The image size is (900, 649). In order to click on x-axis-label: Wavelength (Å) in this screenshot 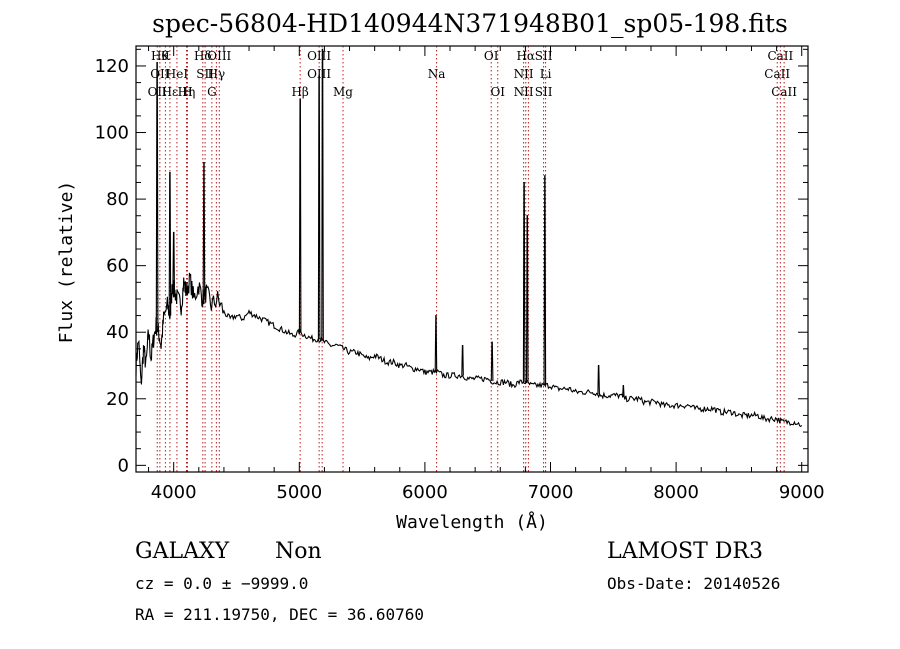, I will do `click(472, 522)`.